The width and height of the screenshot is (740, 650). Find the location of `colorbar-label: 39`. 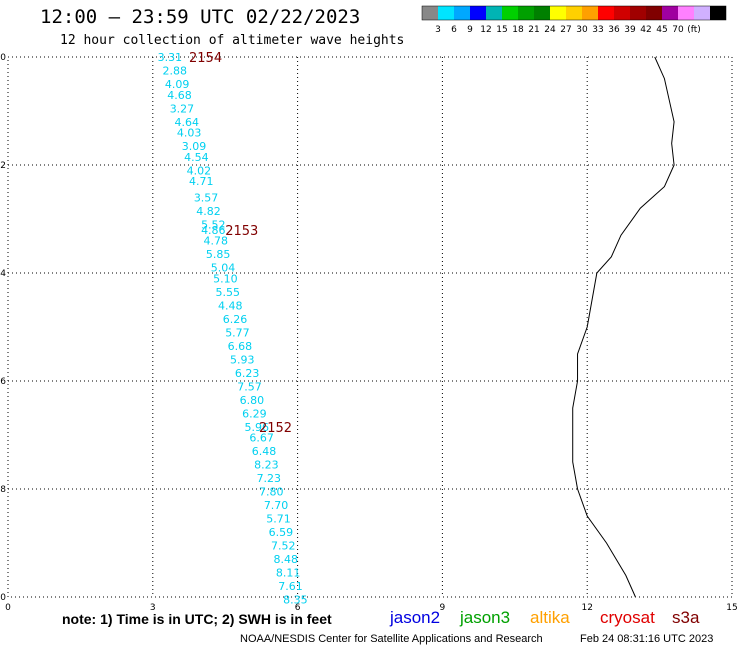

colorbar-label: 39 is located at coordinates (630, 30).